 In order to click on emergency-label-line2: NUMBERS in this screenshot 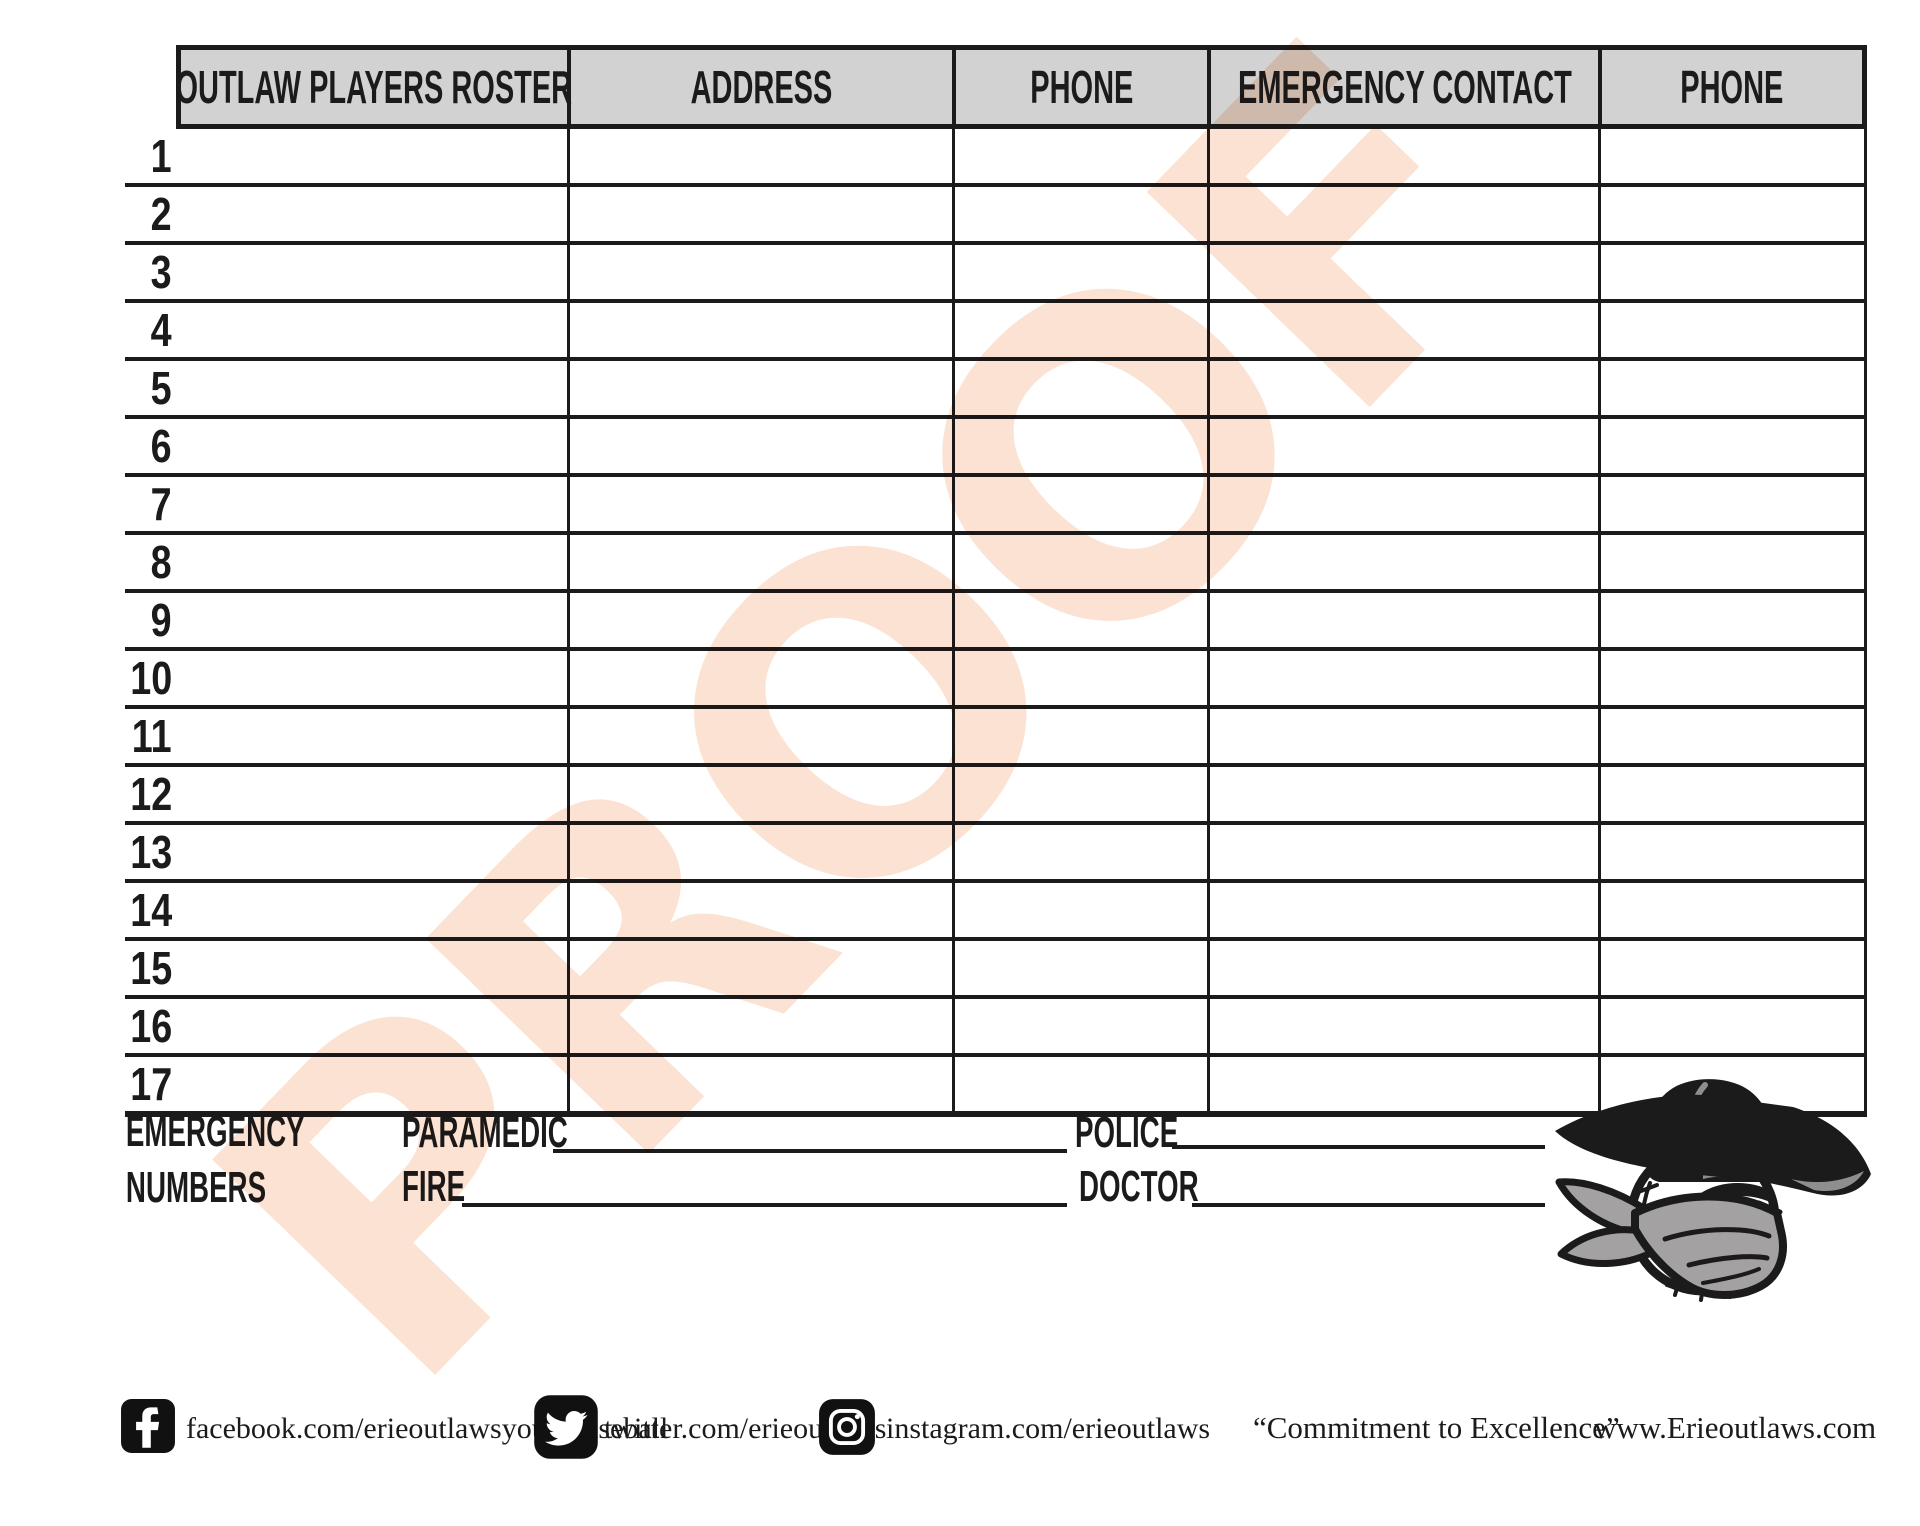, I will do `click(196, 1187)`.